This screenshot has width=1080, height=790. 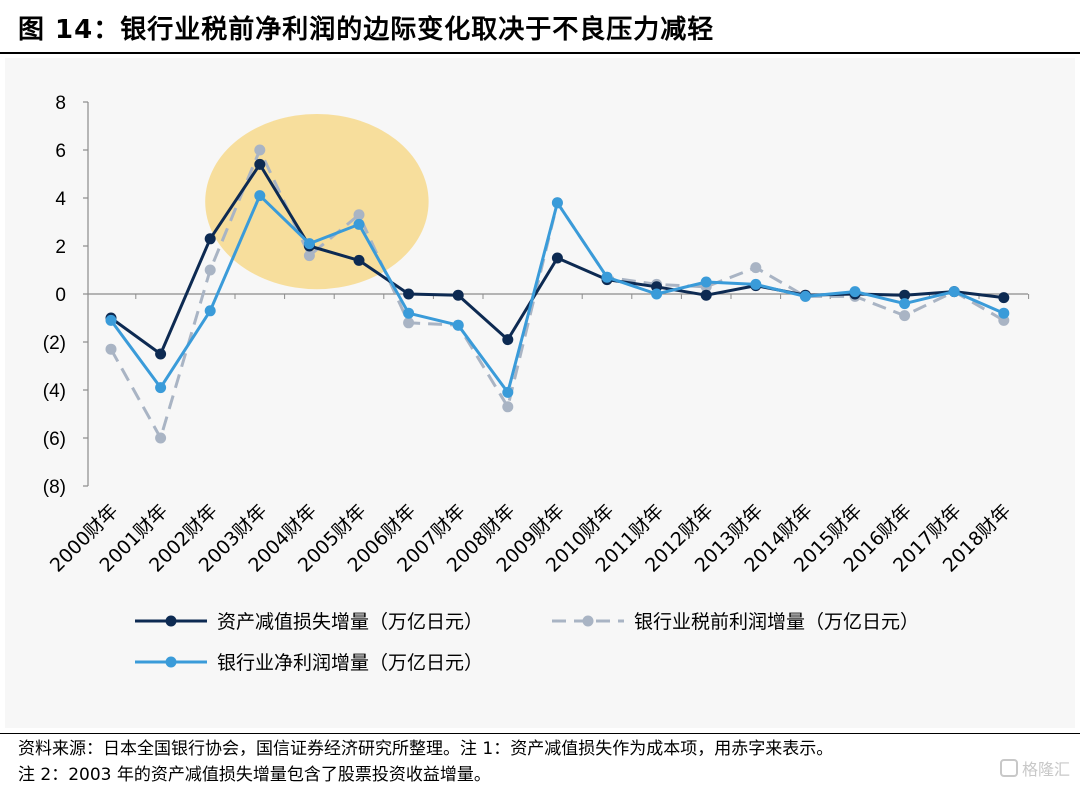 I want to click on watermark-logo-icon, so click(x=1008, y=768).